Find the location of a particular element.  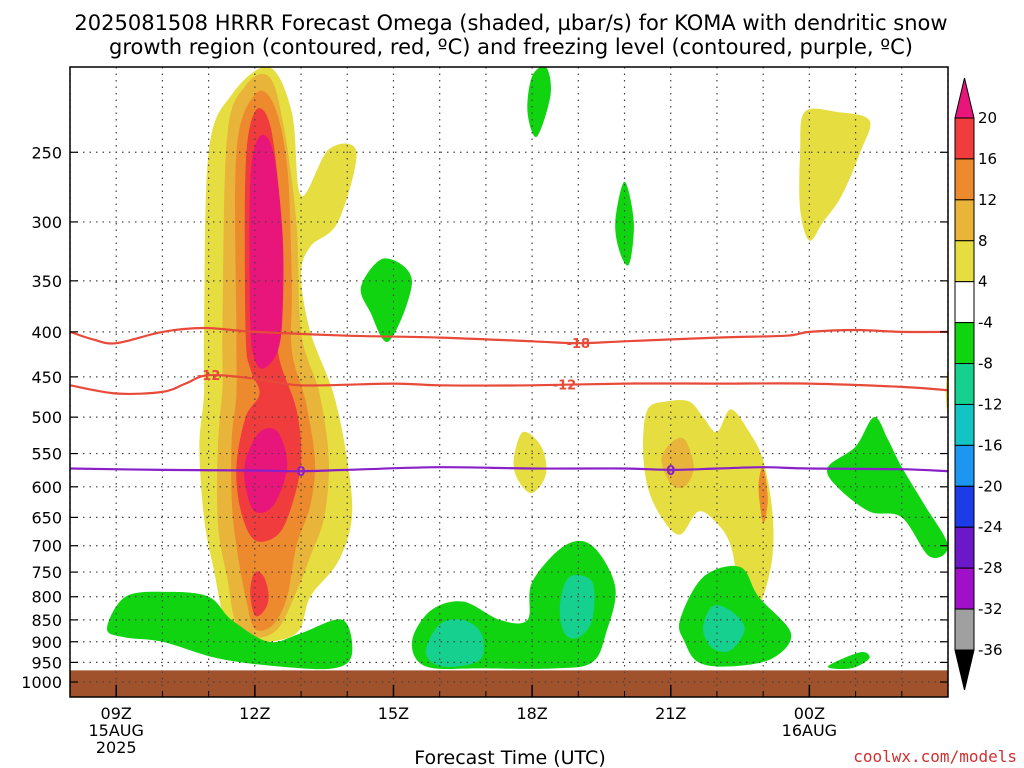

x-tick-label-12-0: 12Z is located at coordinates (254, 713).